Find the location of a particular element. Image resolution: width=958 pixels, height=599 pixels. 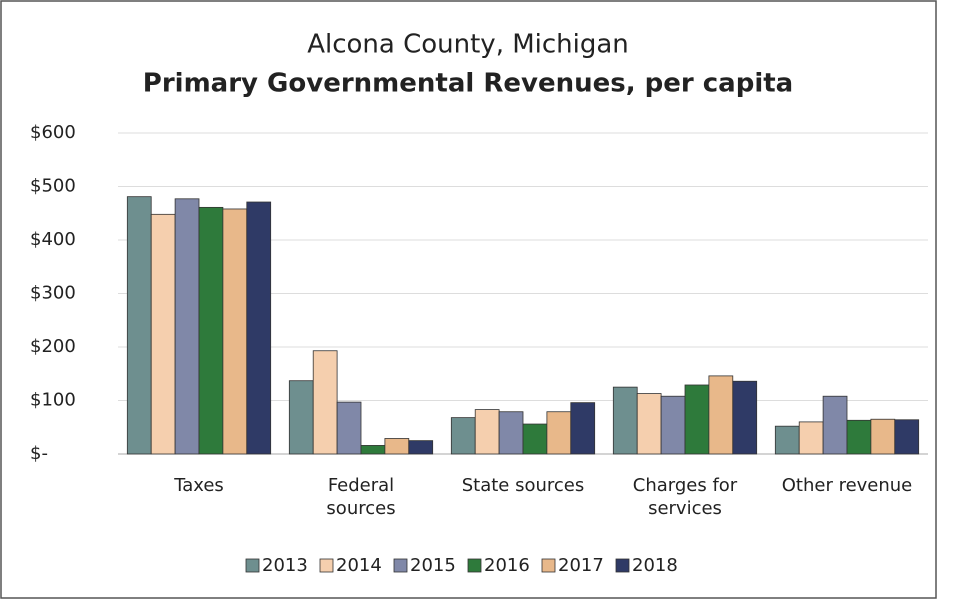

x-tick-label: State sources is located at coordinates (523, 485).